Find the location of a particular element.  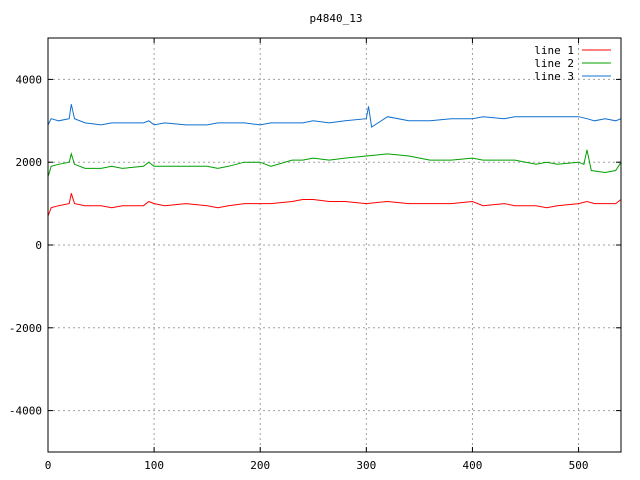

x-tick-label: 200 is located at coordinates (260, 465).